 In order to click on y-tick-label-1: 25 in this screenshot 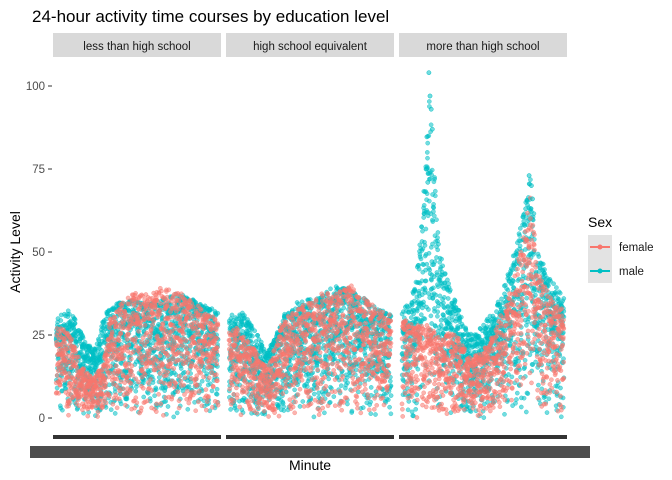, I will do `click(38, 336)`.